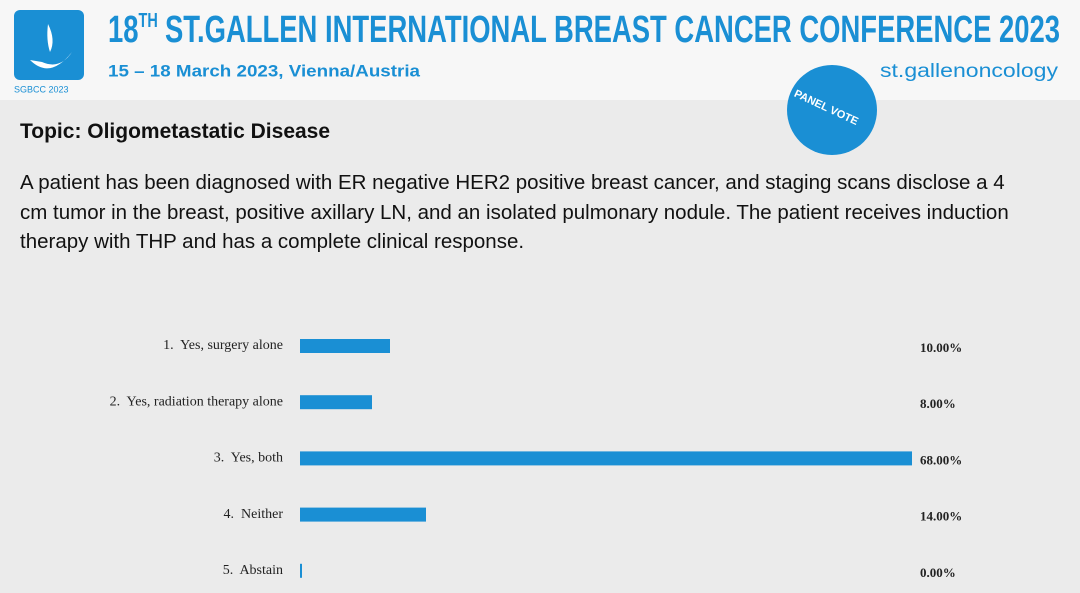 The image size is (1080, 593). What do you see at coordinates (123, 30) in the screenshot?
I see `title-number: 18` at bounding box center [123, 30].